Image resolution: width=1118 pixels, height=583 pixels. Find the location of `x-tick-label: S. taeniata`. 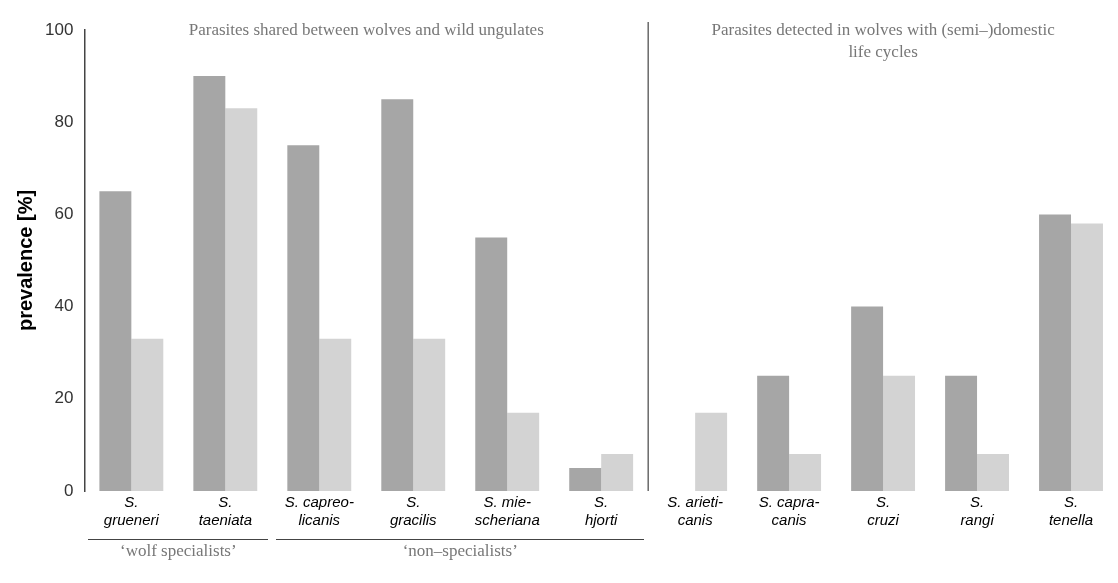

x-tick-label: S. taeniata is located at coordinates (225, 511).